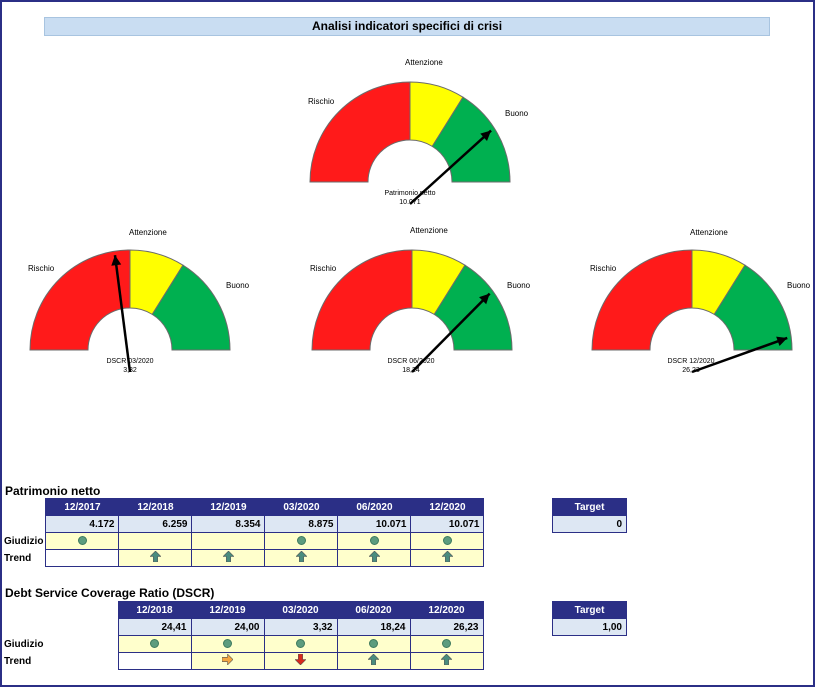 Image resolution: width=815 pixels, height=687 pixels. What do you see at coordinates (373, 610) in the screenshot?
I see `dscr-col-header: 06/2020` at bounding box center [373, 610].